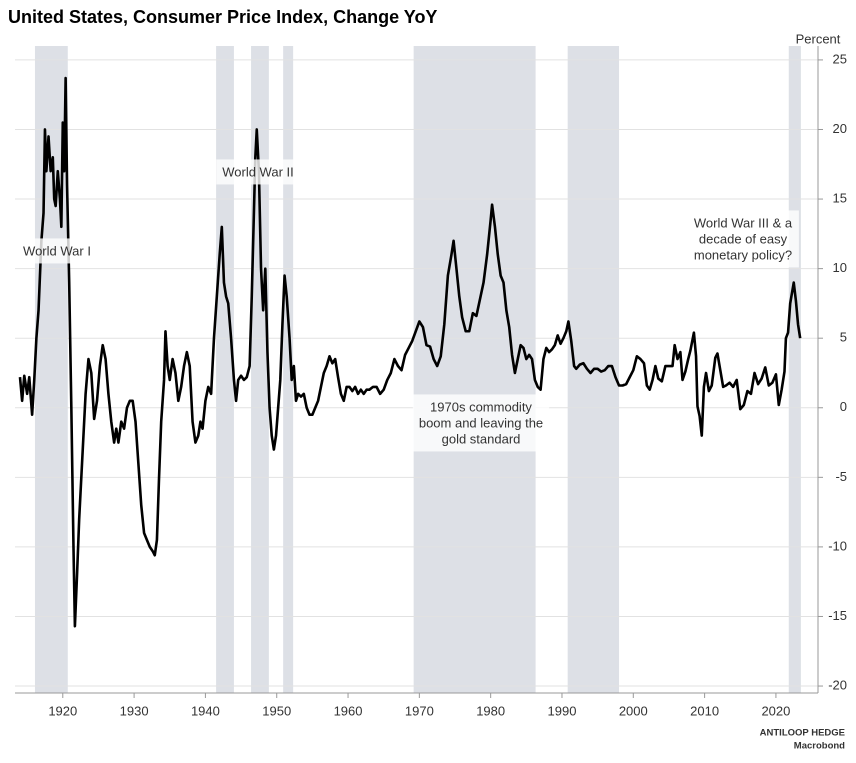 This screenshot has width=856, height=763. Describe the element at coordinates (481, 438) in the screenshot. I see `annotation-text: gold standard` at that location.